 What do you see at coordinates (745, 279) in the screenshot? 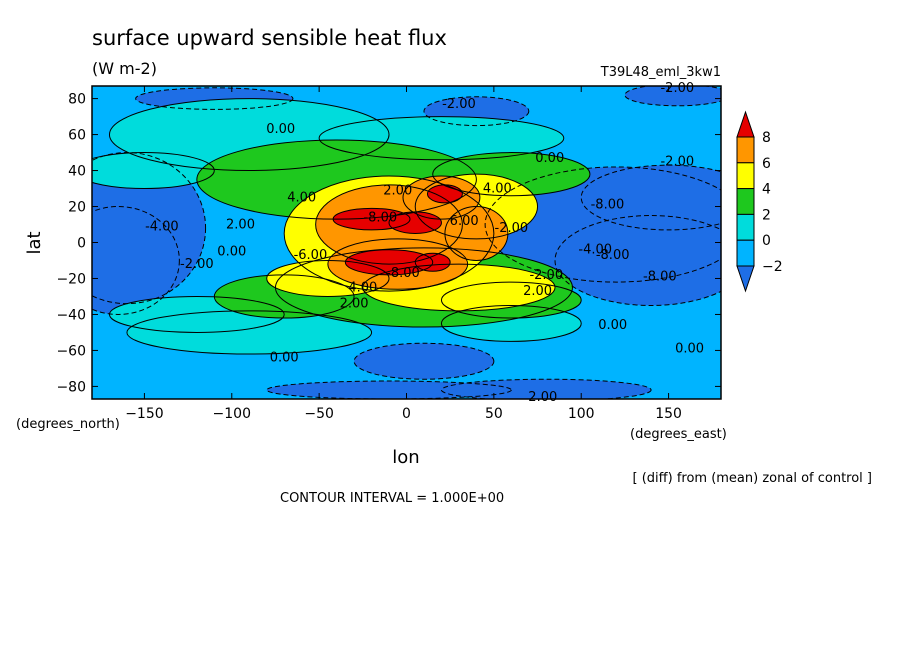
I see `colorbar-extend-bottom` at bounding box center [745, 279].